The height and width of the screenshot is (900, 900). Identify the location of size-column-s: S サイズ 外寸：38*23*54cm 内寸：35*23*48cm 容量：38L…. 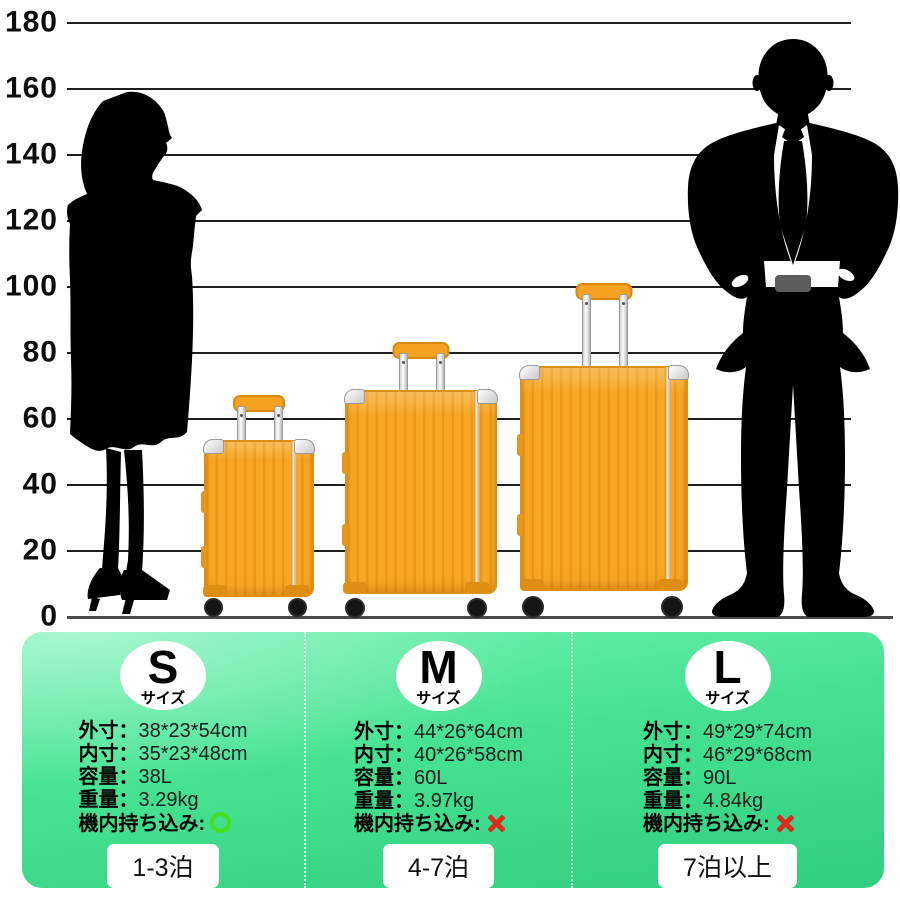
(164, 760).